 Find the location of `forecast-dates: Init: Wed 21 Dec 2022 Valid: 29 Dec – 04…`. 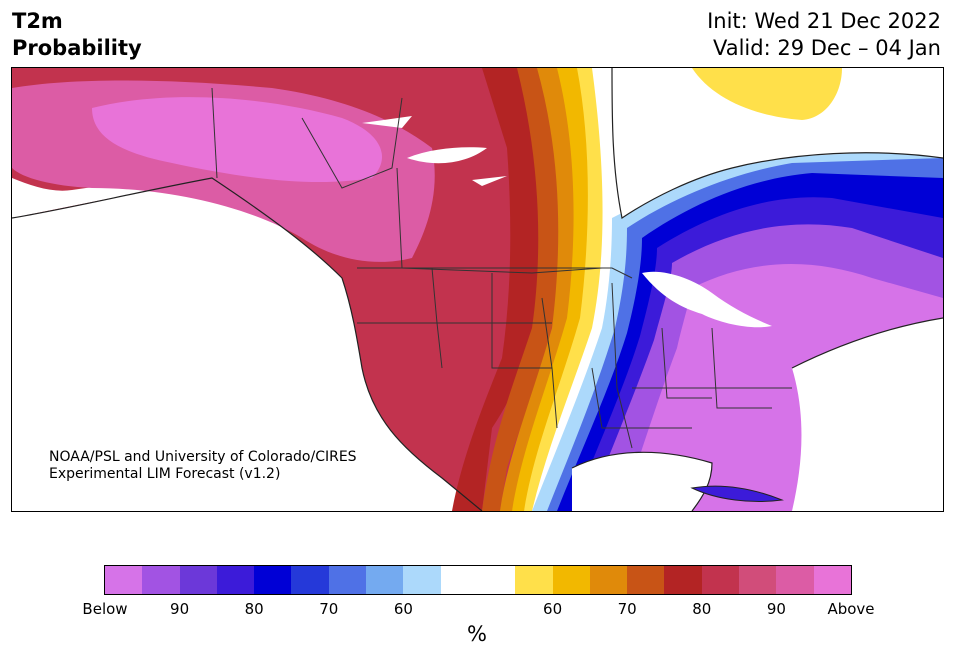

forecast-dates: Init: Wed 21 Dec 2022 Valid: 29 Dec – 04… is located at coordinates (824, 35).